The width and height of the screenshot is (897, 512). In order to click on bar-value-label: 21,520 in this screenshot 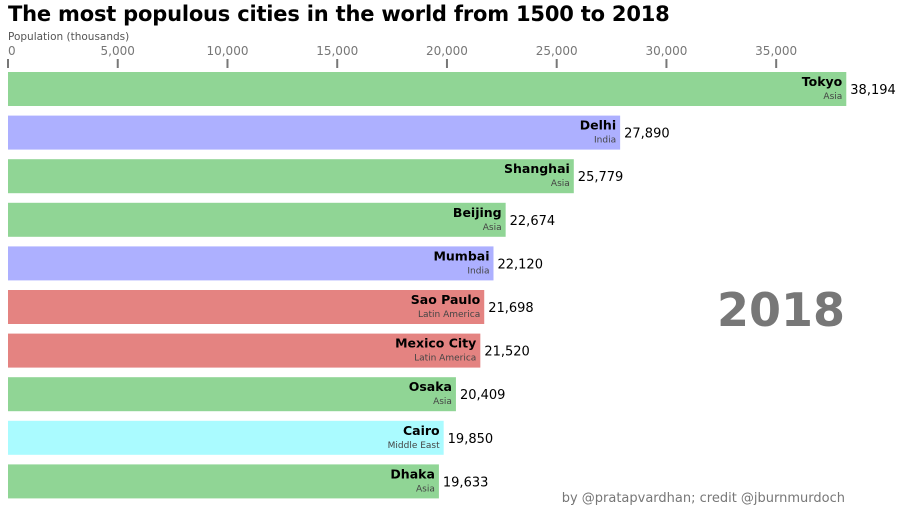, I will do `click(507, 352)`.